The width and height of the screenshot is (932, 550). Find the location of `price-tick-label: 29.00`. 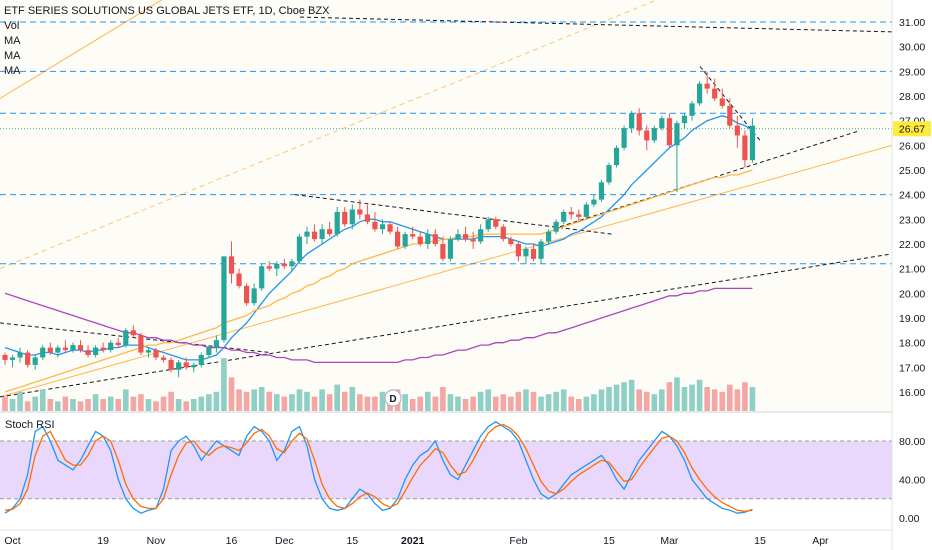

price-tick-label: 29.00 is located at coordinates (912, 72).